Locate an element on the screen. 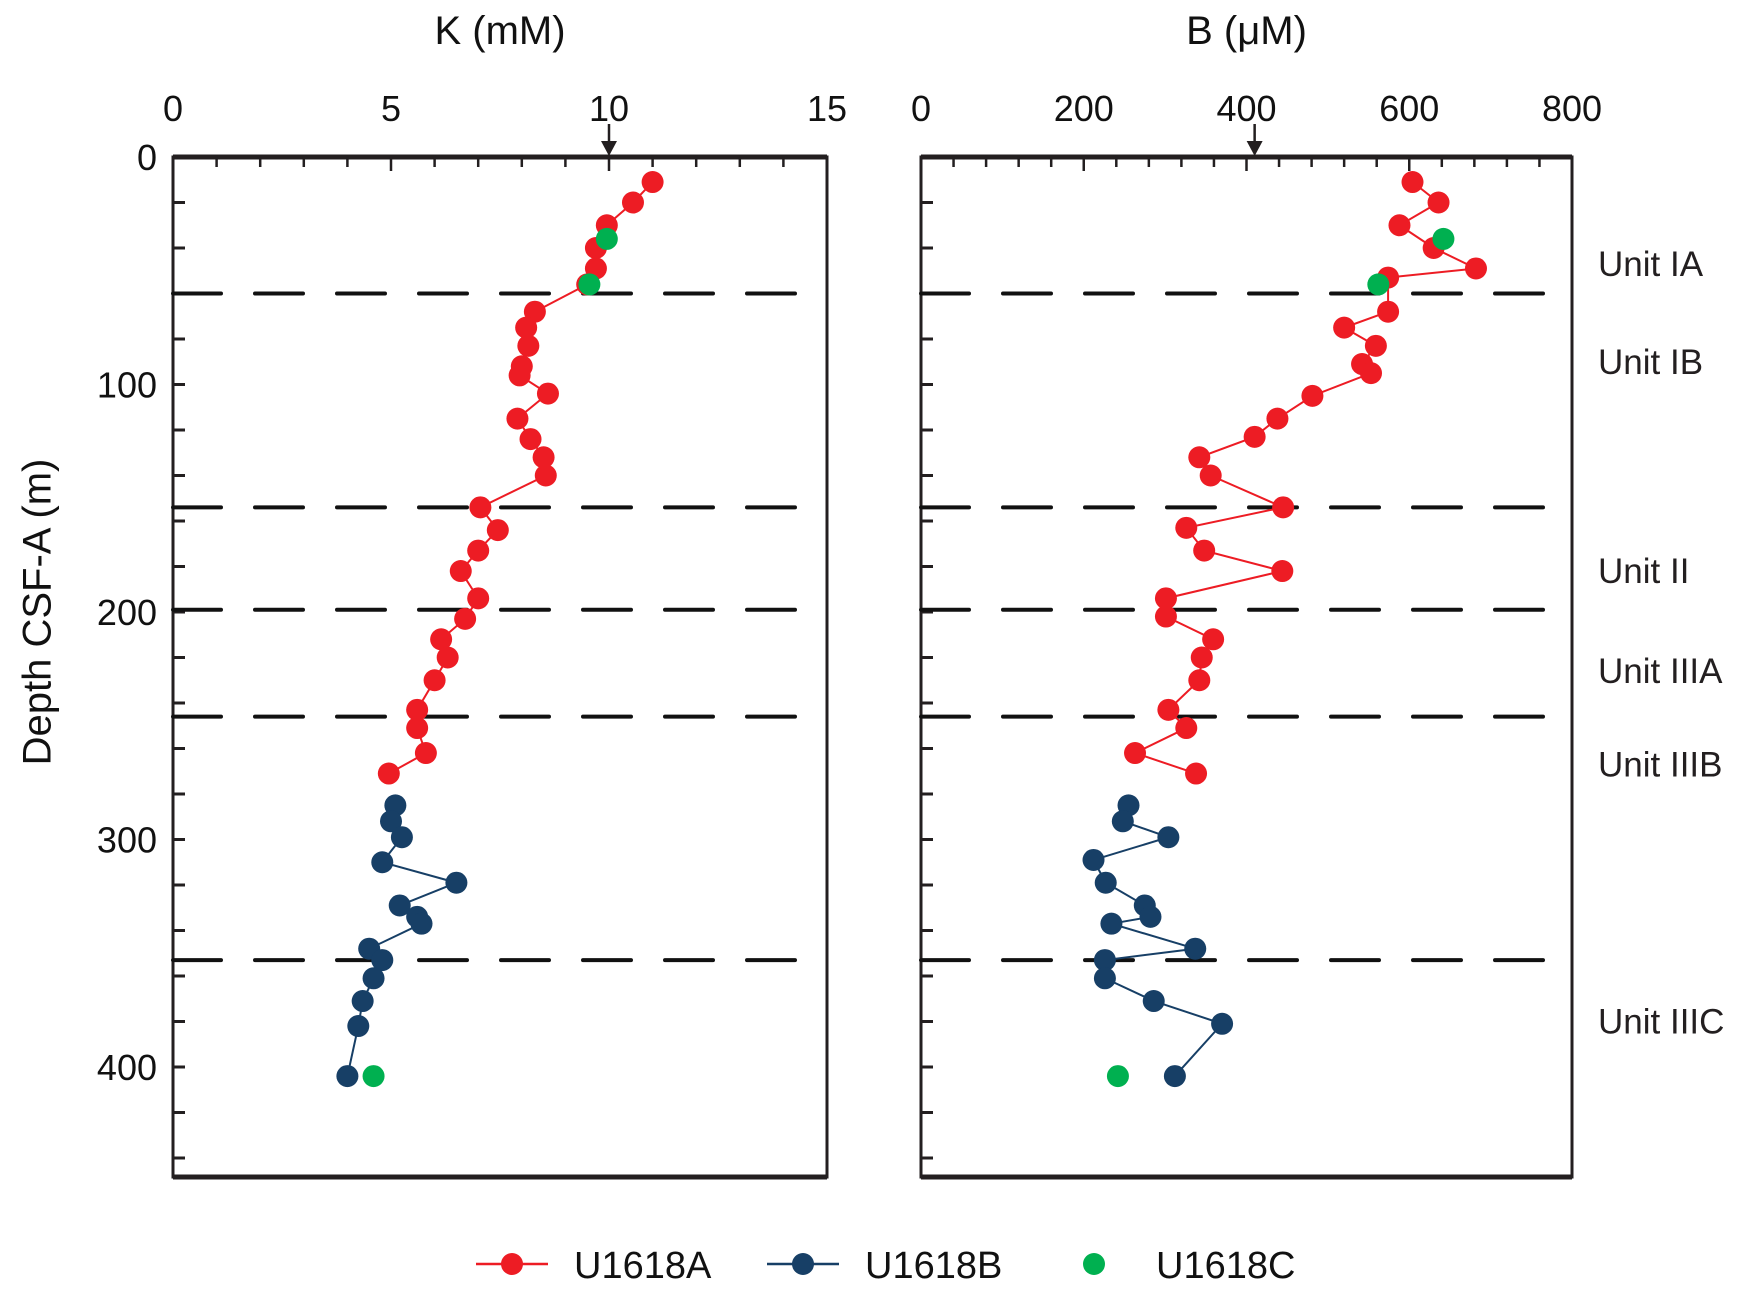 This screenshot has width=1748, height=1291. unit-label: Unit IIIC is located at coordinates (1661, 1022).